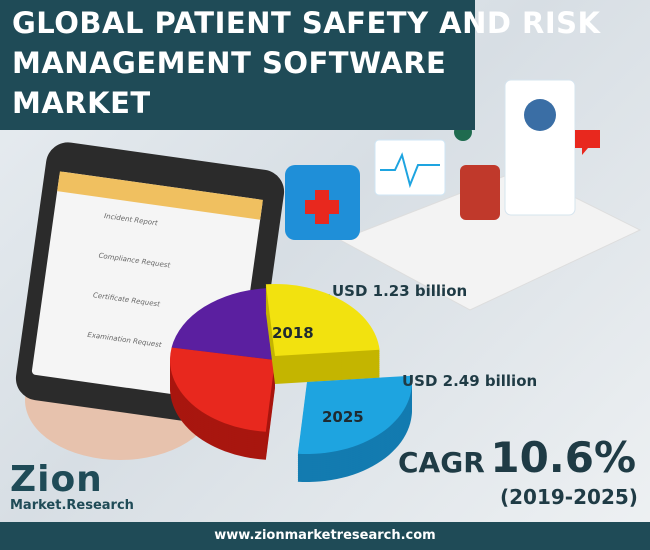 This screenshot has height=550, width=650. Describe the element at coordinates (160, 195) in the screenshot. I see `phone-tabs` at that location.